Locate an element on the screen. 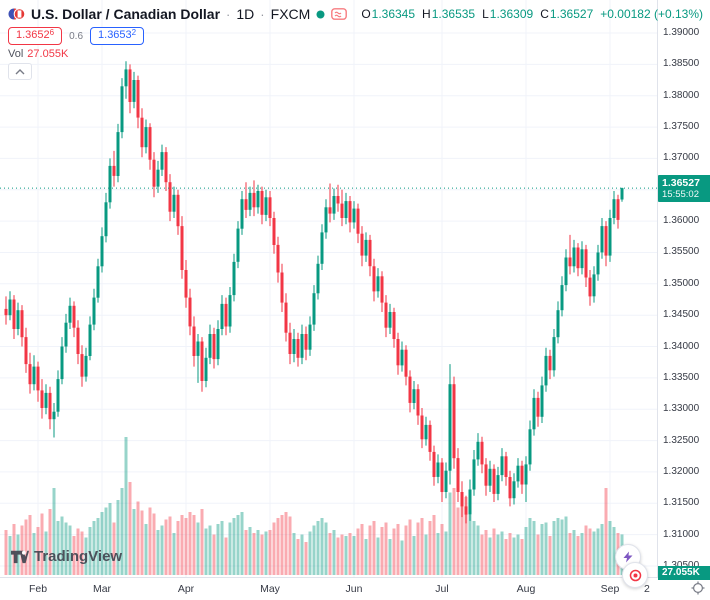  timeframe: 1D is located at coordinates (245, 14).